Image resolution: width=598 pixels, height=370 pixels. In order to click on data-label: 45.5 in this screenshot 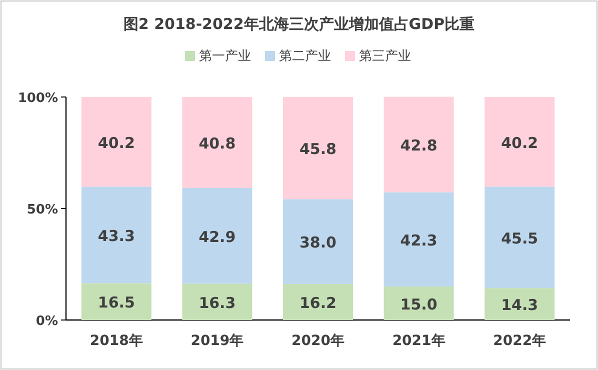, I will do `click(519, 238)`.